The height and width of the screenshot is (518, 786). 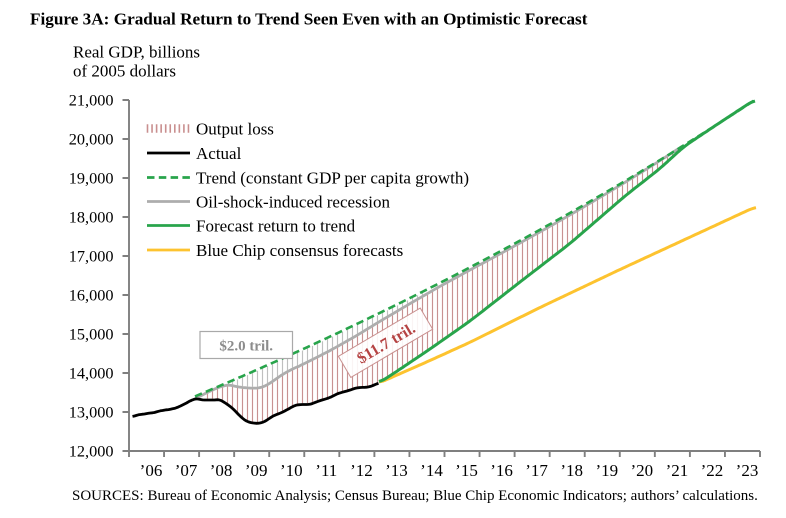 I want to click on svg-text: Actual, so click(x=219, y=153).